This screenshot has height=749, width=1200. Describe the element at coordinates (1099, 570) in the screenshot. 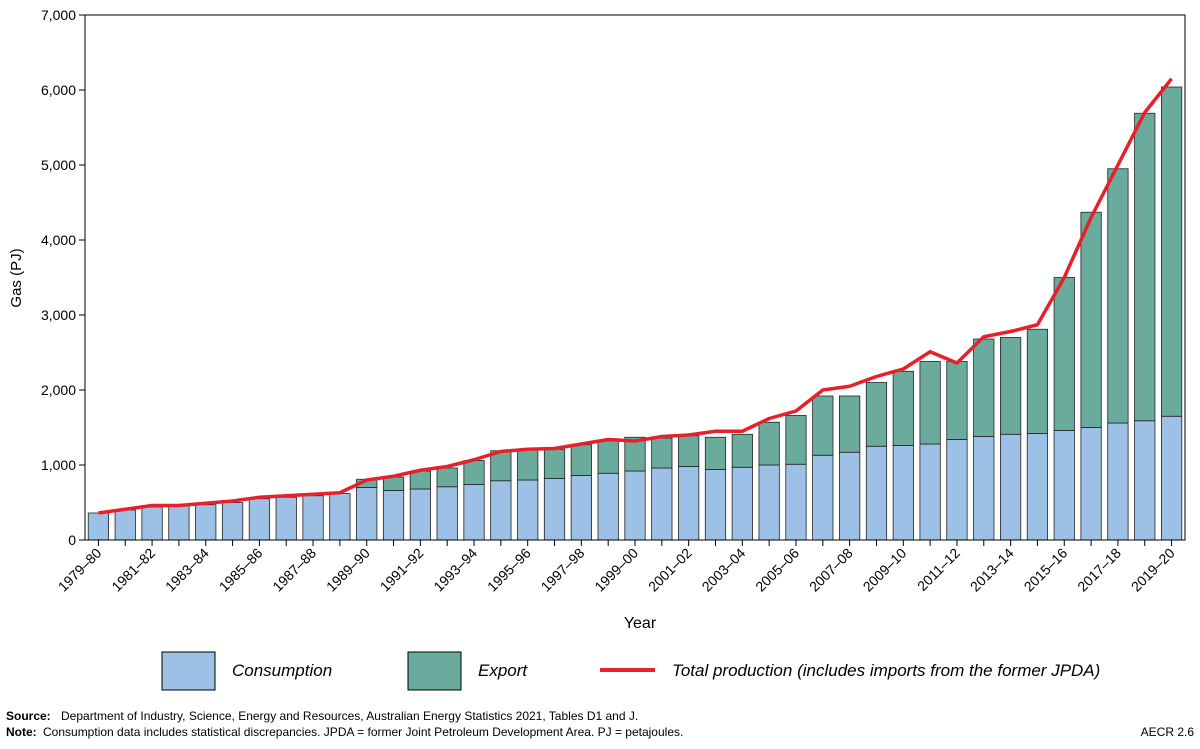

I see `x-tick-label: 2017–18` at that location.